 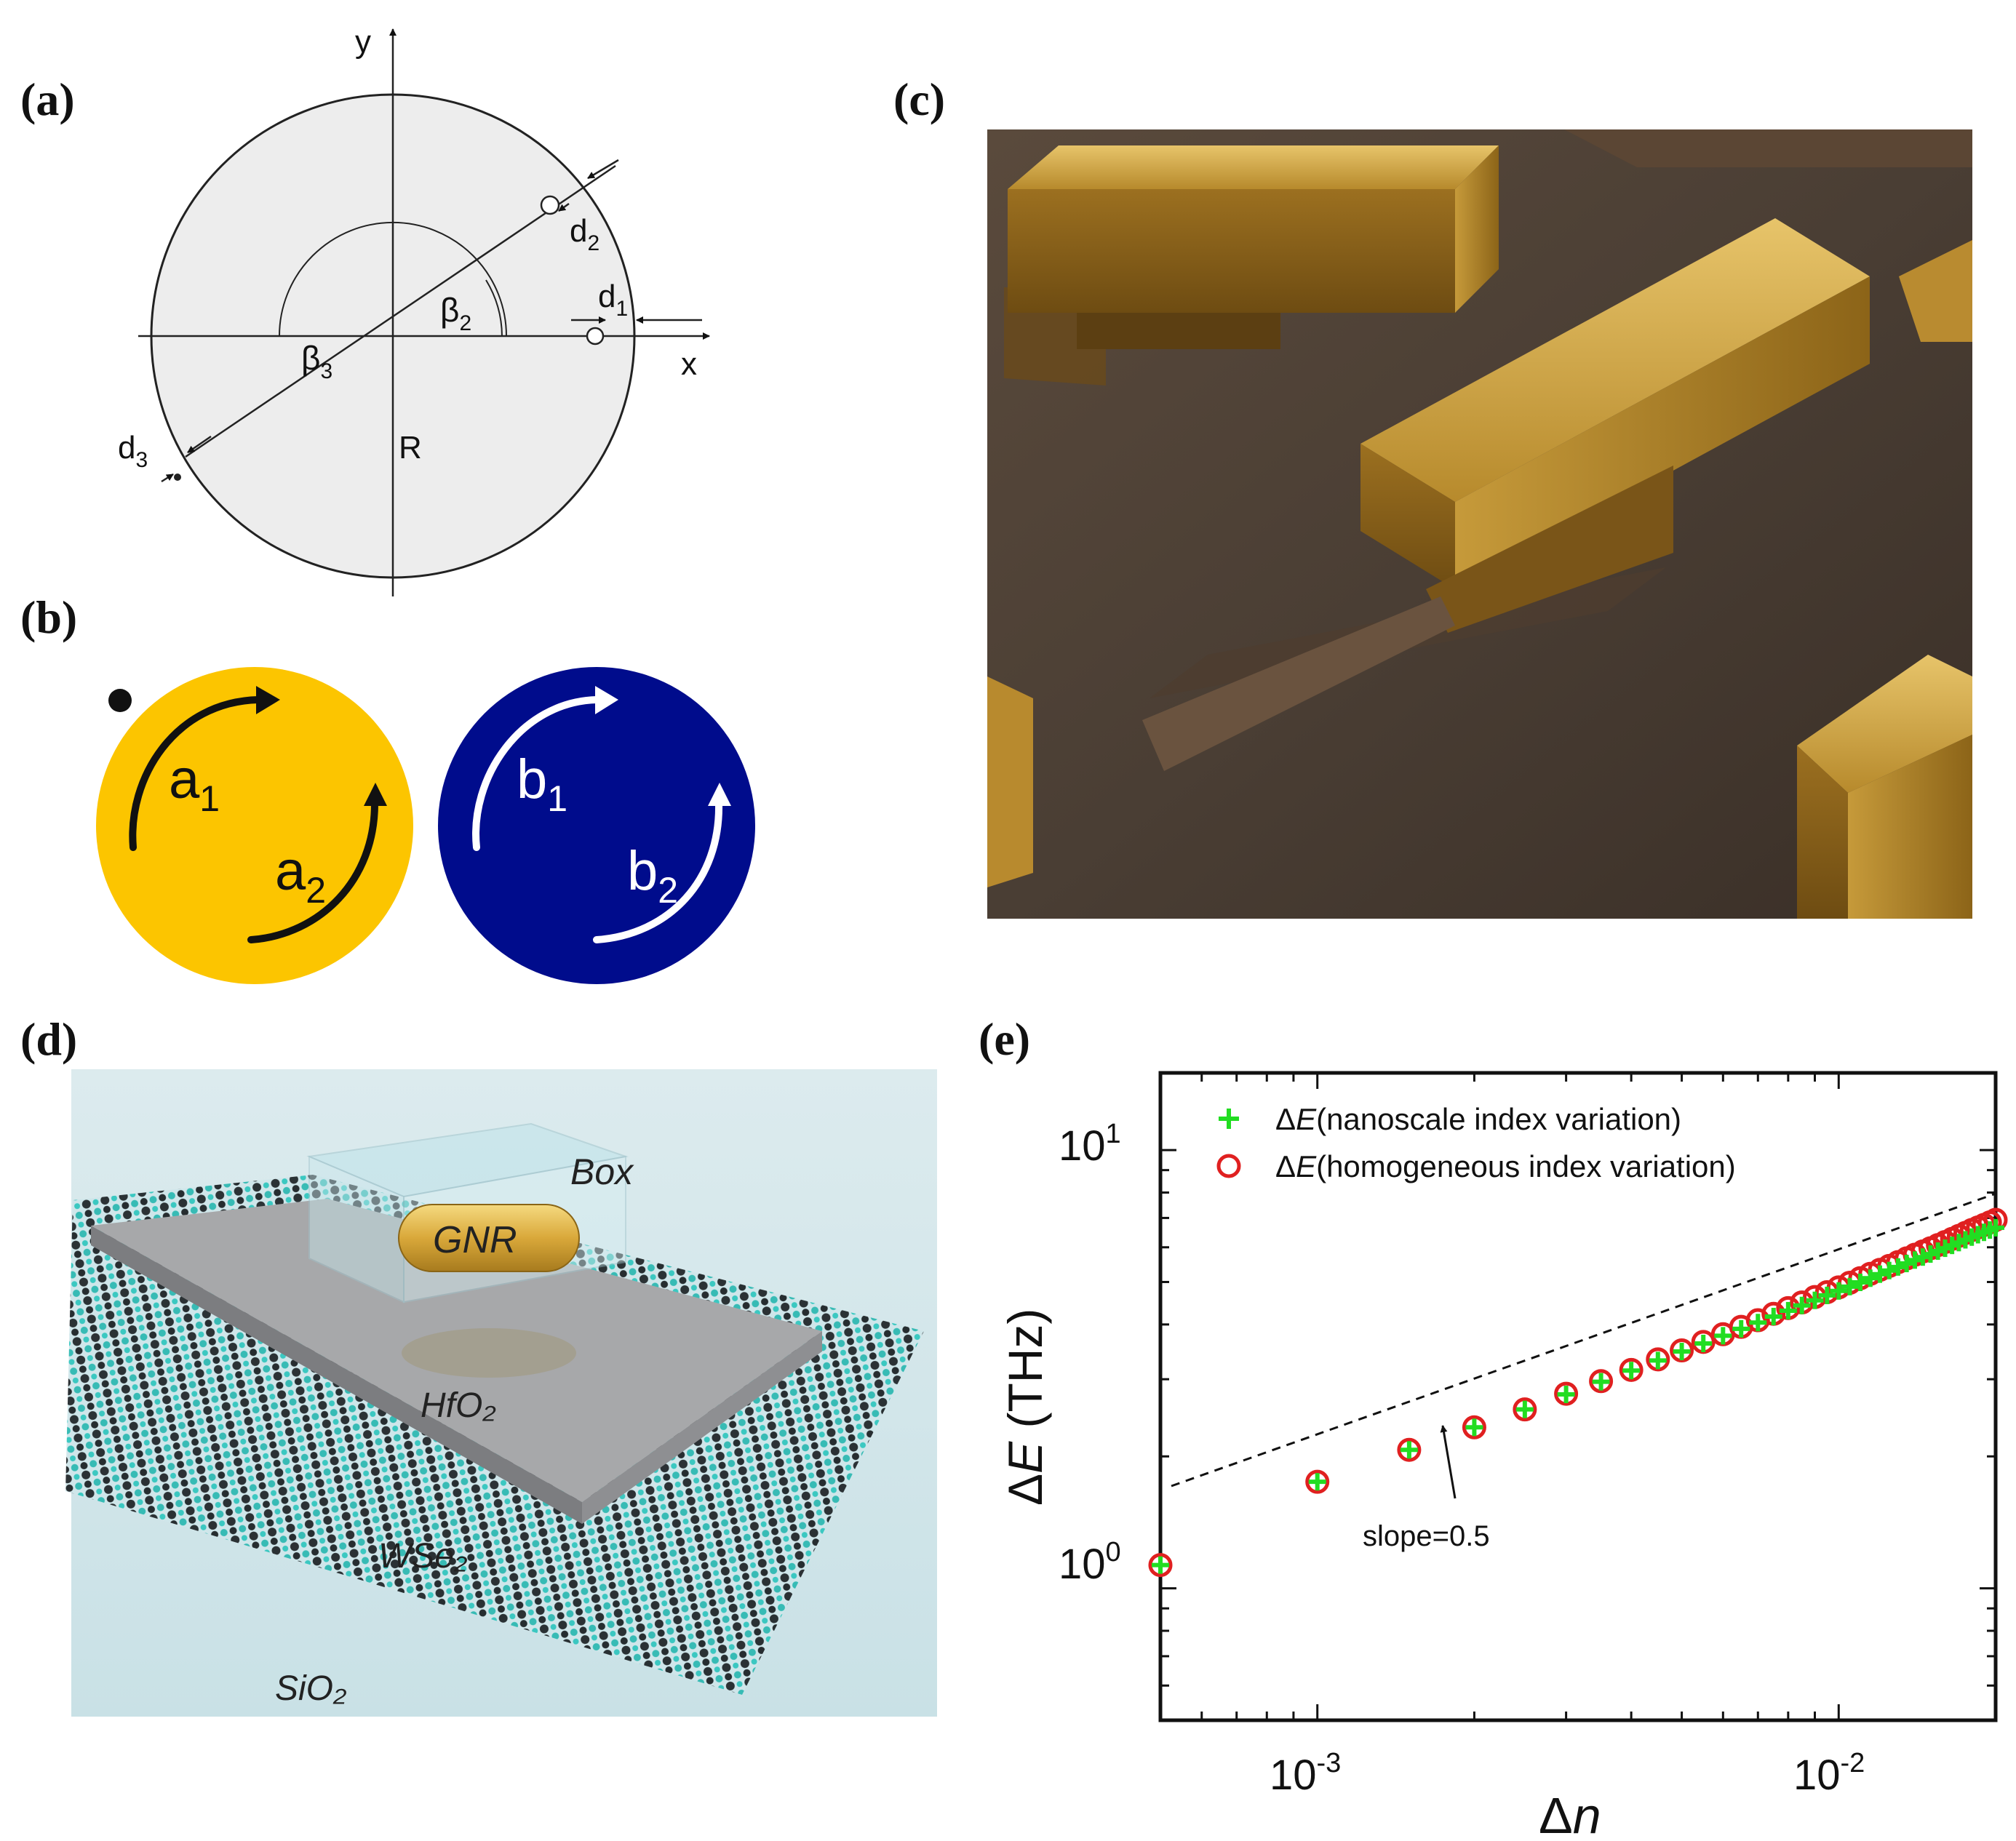 What do you see at coordinates (550, 205) in the screenshot?
I see `hole-d2` at bounding box center [550, 205].